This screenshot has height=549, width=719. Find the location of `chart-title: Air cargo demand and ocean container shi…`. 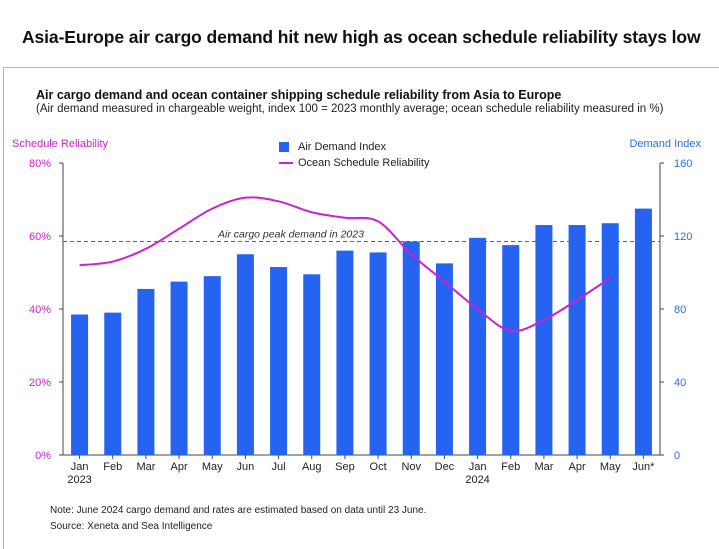

chart-title: Air cargo demand and ocean container shi… is located at coordinates (299, 95).